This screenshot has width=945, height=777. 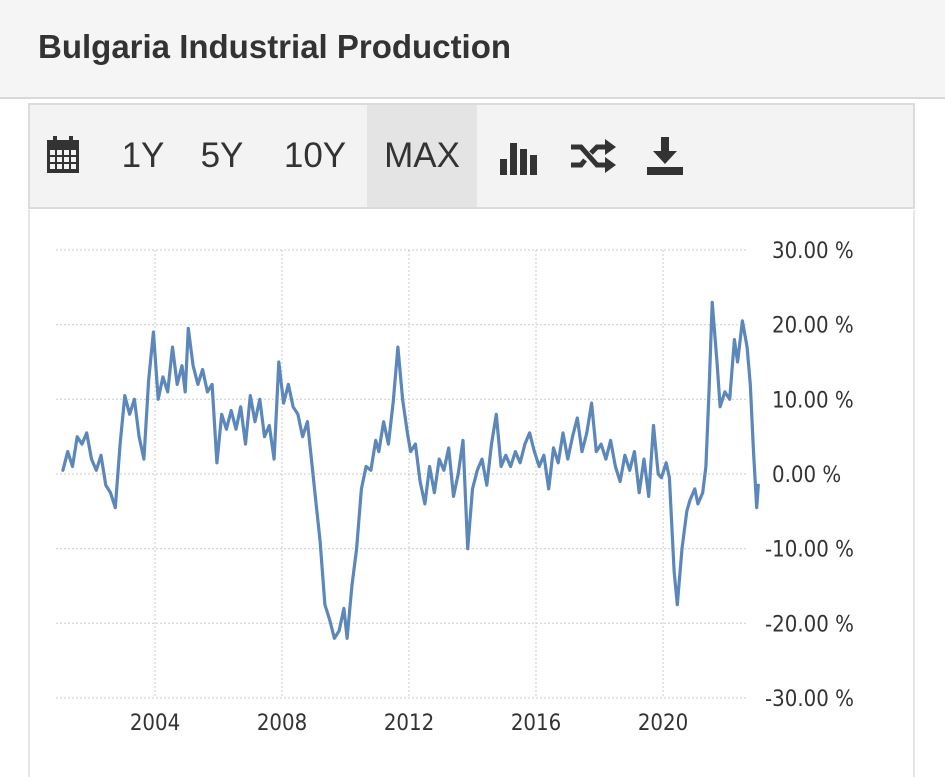 I want to click on y-tick-label: -10.00 %, so click(x=809, y=550).